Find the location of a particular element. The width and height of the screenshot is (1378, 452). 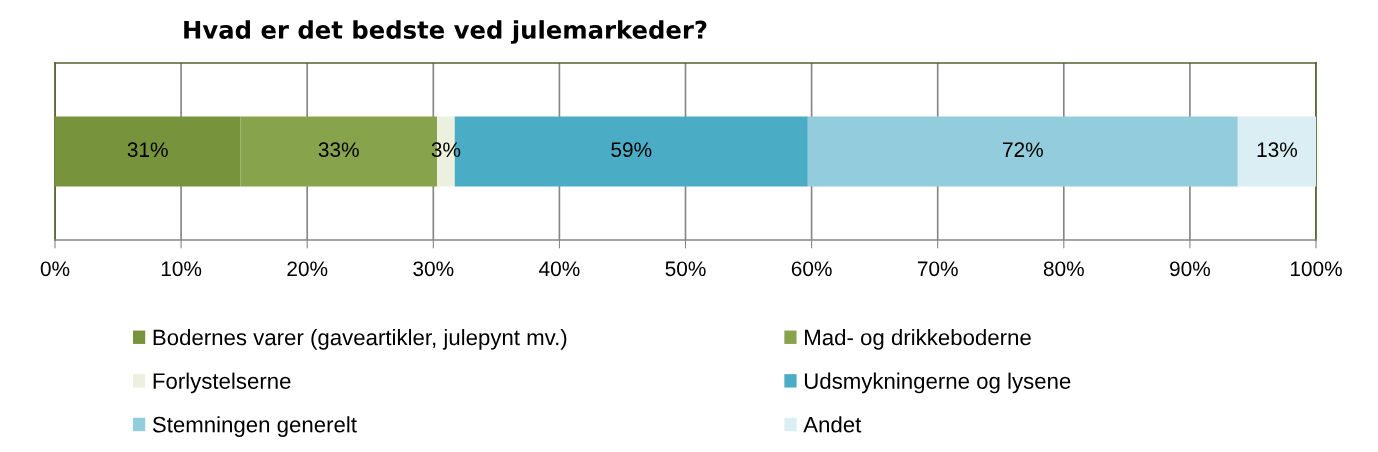

x-tick-label: 70% is located at coordinates (937, 269).